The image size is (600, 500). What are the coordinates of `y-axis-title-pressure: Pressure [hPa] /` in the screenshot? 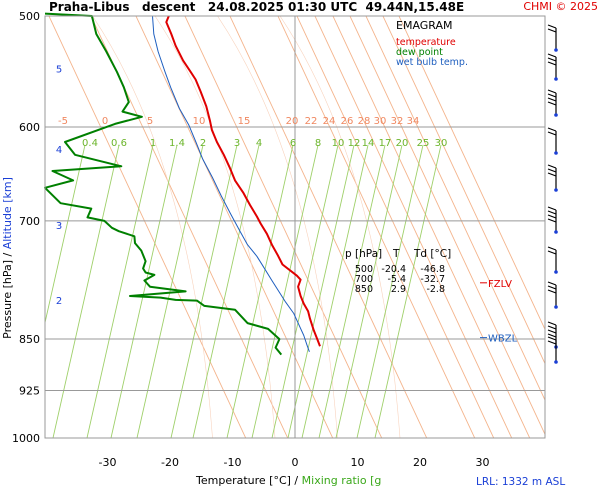 It's located at (7, 295).